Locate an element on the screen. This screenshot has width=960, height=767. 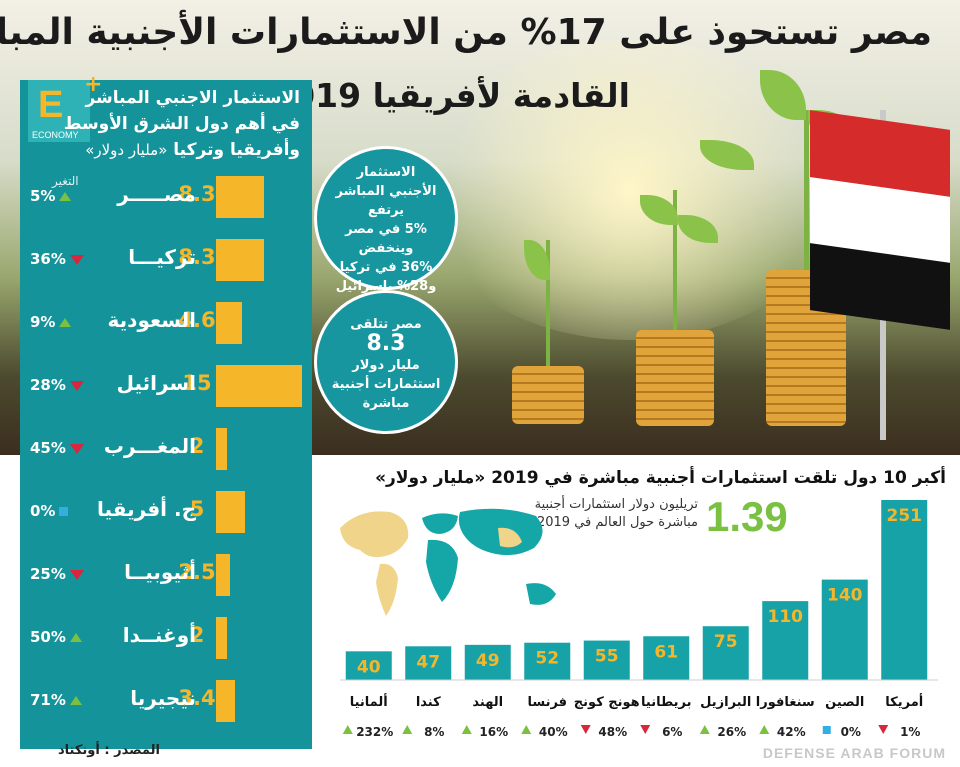
panel-row: 4.6 السعودية 9% is located at coordinates (166, 327).